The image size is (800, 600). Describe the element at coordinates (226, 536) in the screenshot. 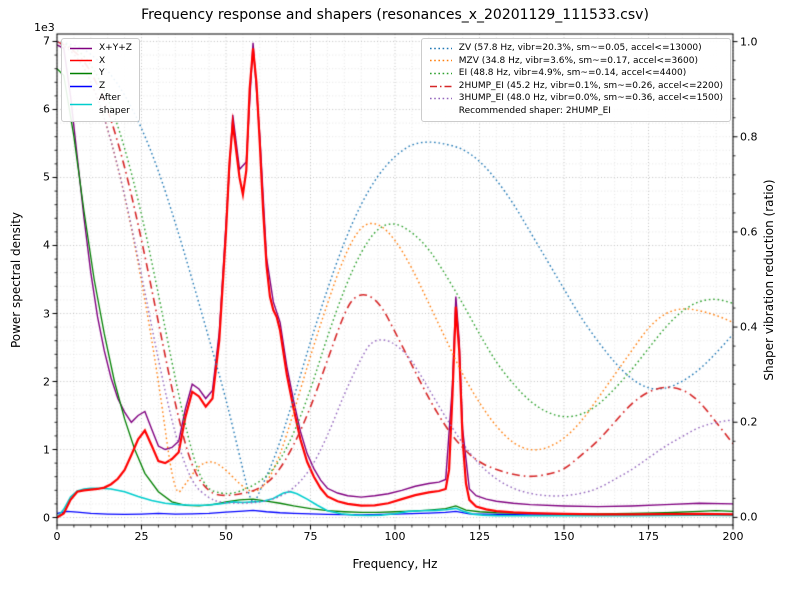

I see `x-tick-label: 50` at that location.